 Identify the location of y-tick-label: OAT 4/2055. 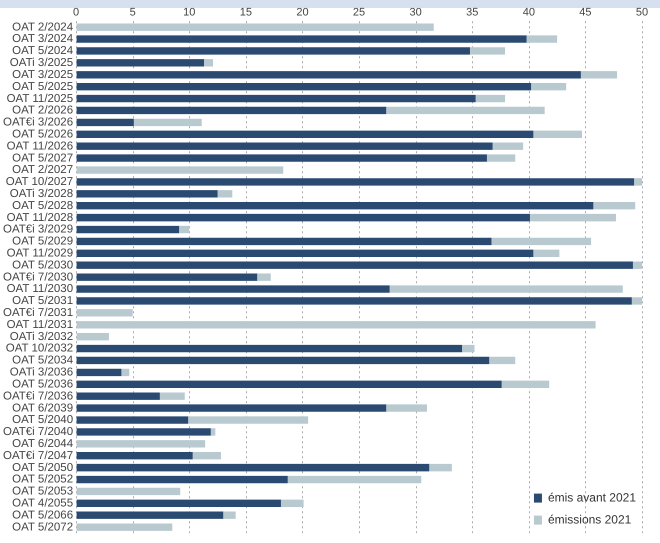
(43, 504).